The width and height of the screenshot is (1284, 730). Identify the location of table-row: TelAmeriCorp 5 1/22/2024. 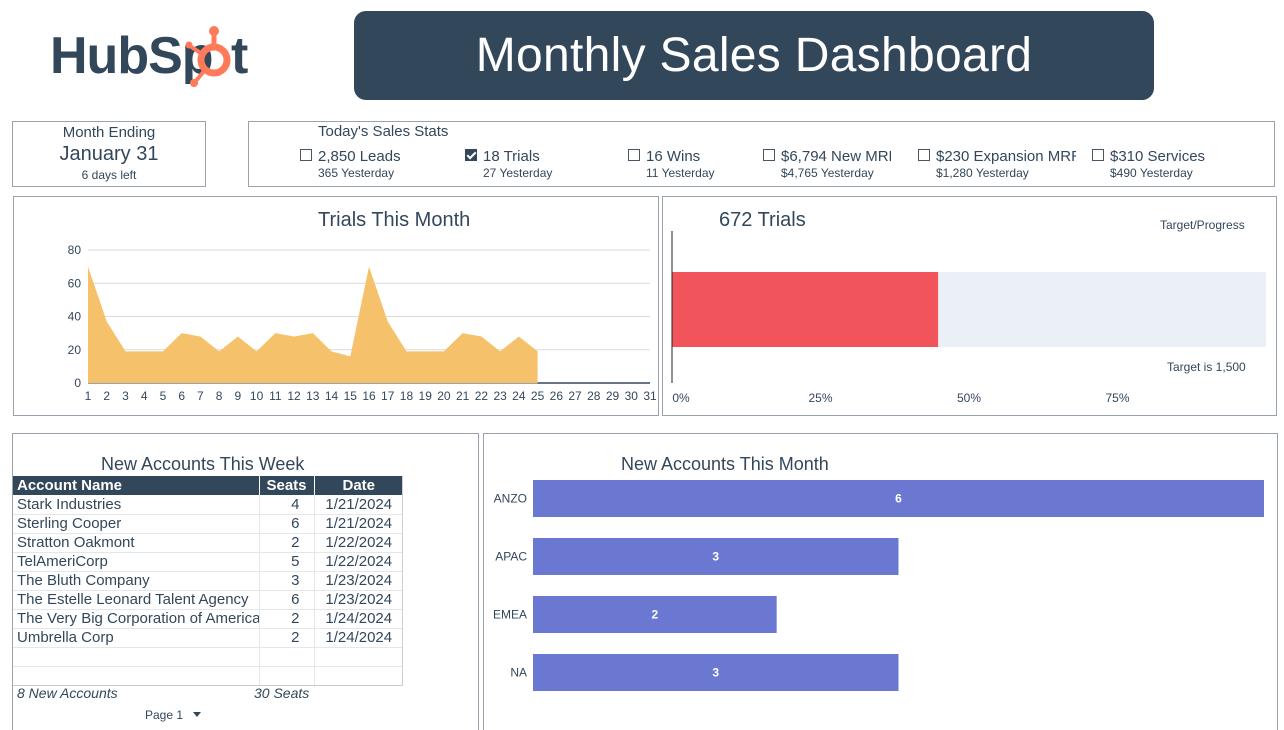
(208, 562).